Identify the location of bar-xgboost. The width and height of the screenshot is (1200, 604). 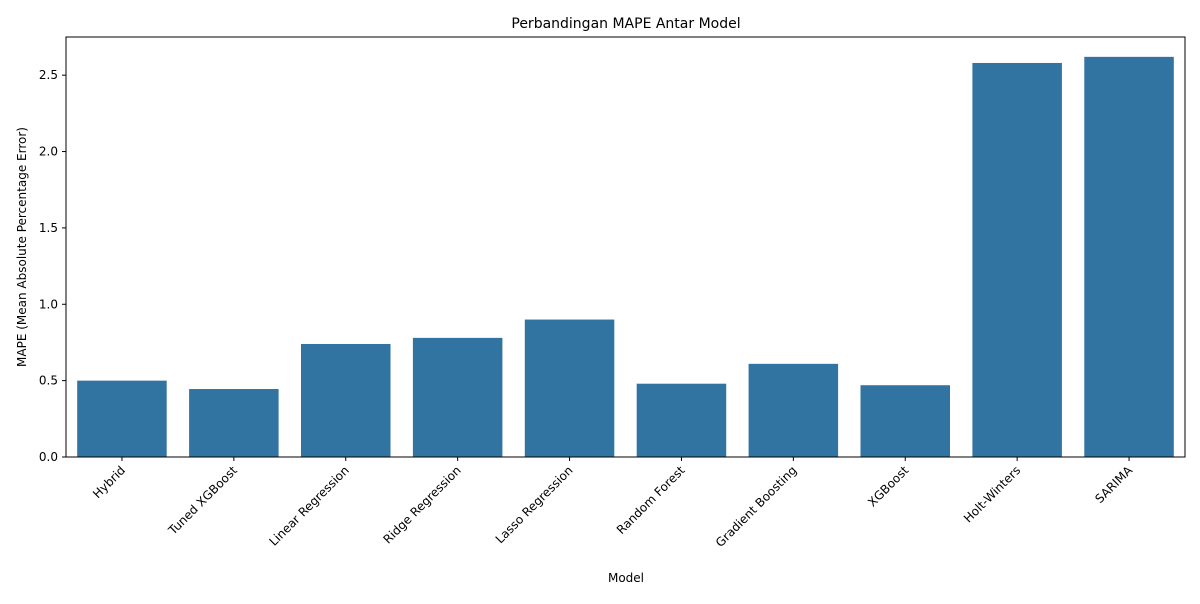
(905, 421).